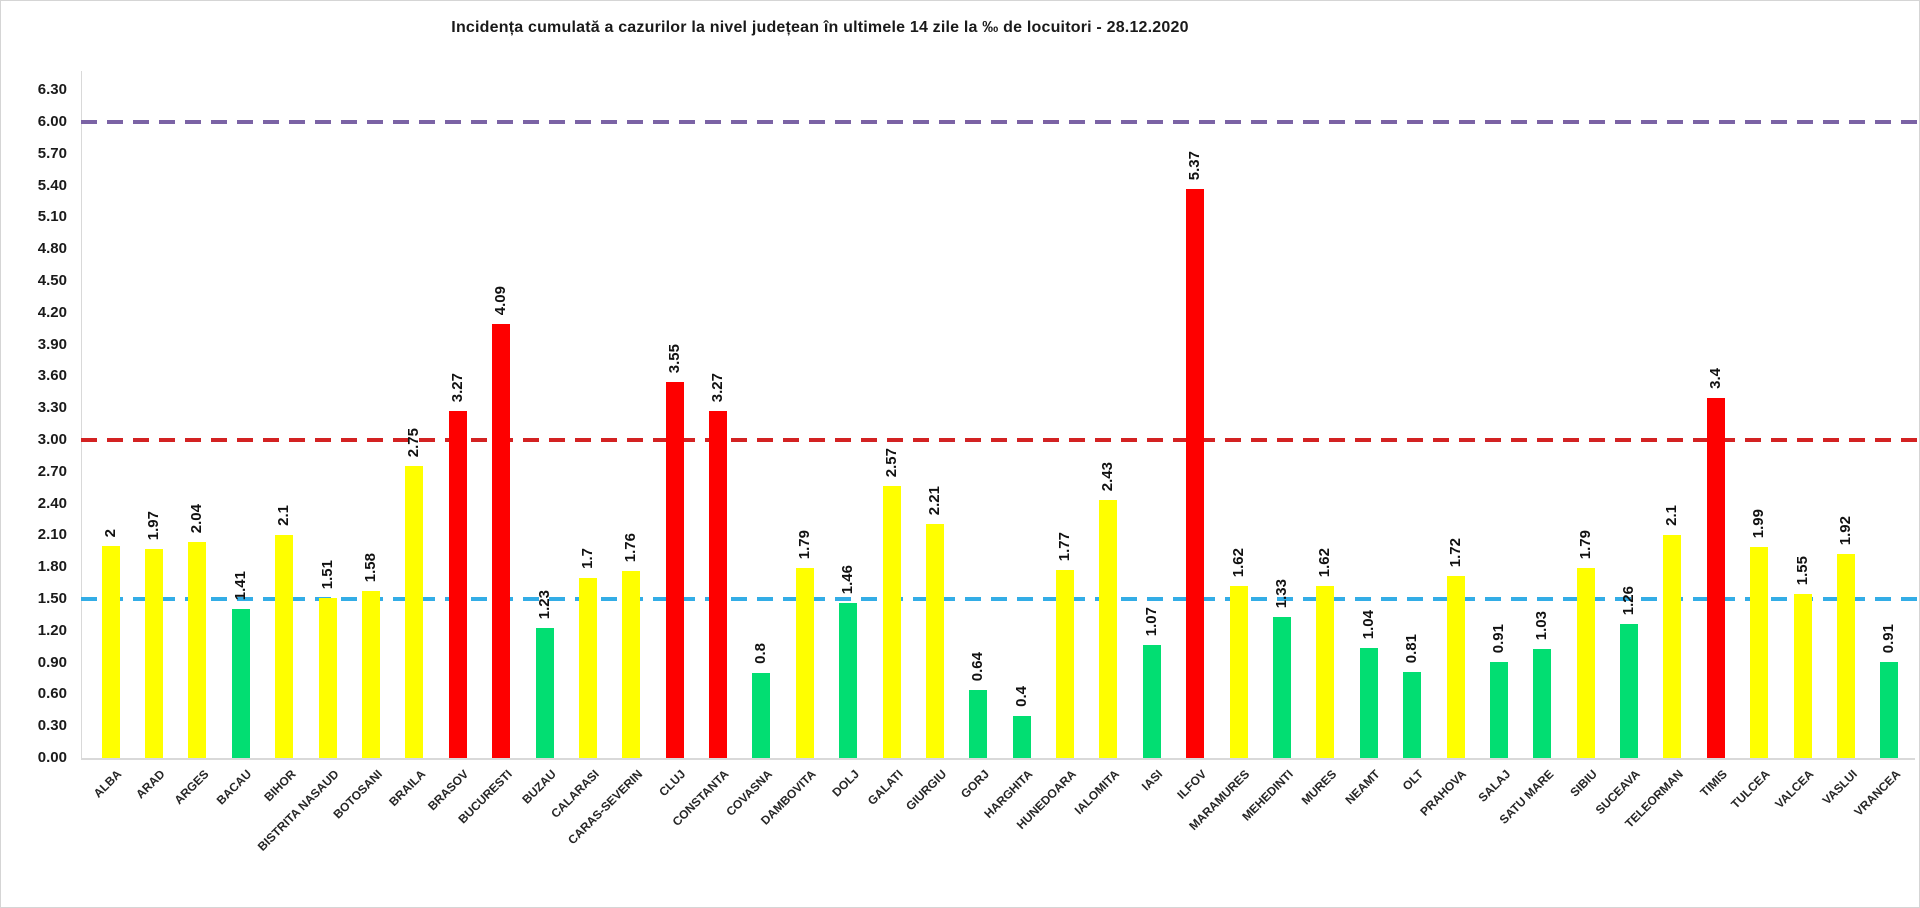 The width and height of the screenshot is (1920, 908). Describe the element at coordinates (1759, 652) in the screenshot. I see `bar-tulcea` at that location.